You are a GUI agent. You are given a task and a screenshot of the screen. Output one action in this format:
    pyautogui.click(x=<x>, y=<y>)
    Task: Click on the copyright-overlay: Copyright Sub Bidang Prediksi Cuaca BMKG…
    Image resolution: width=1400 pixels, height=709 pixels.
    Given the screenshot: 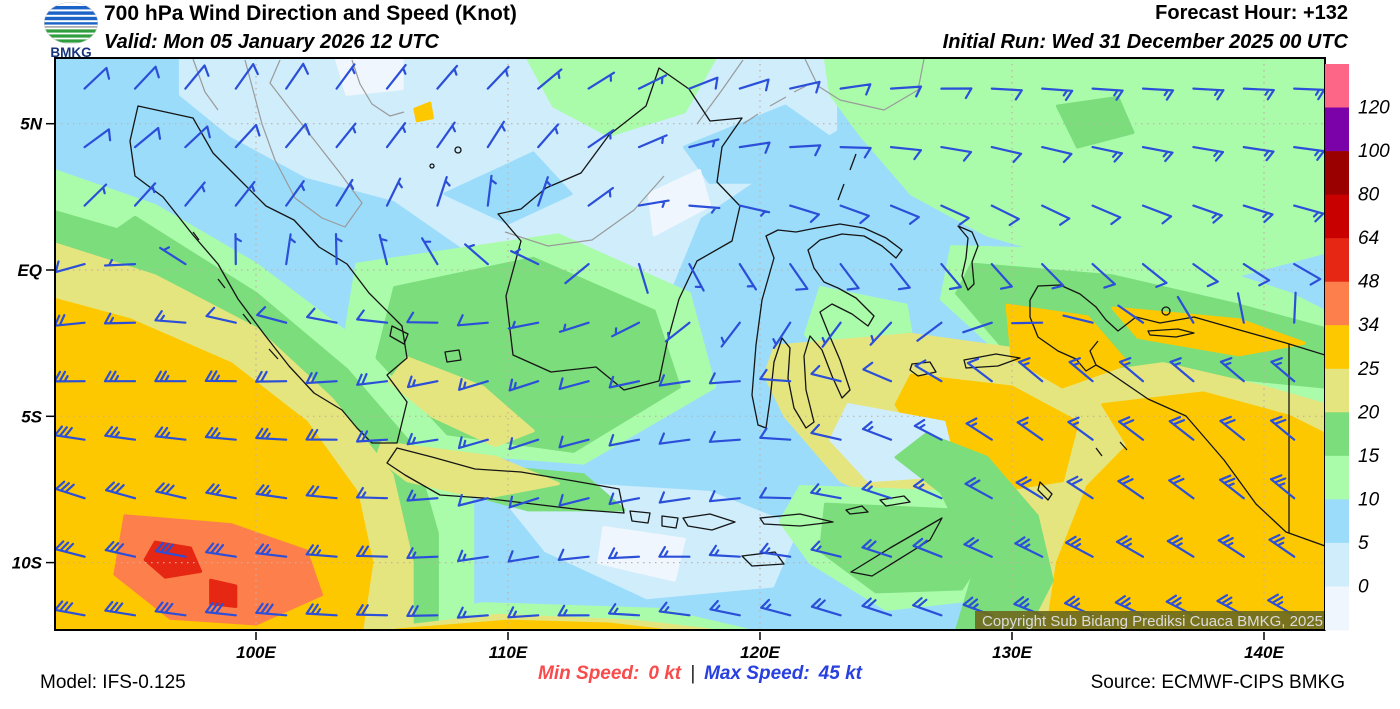 What is the action you would take?
    pyautogui.click(x=1150, y=621)
    